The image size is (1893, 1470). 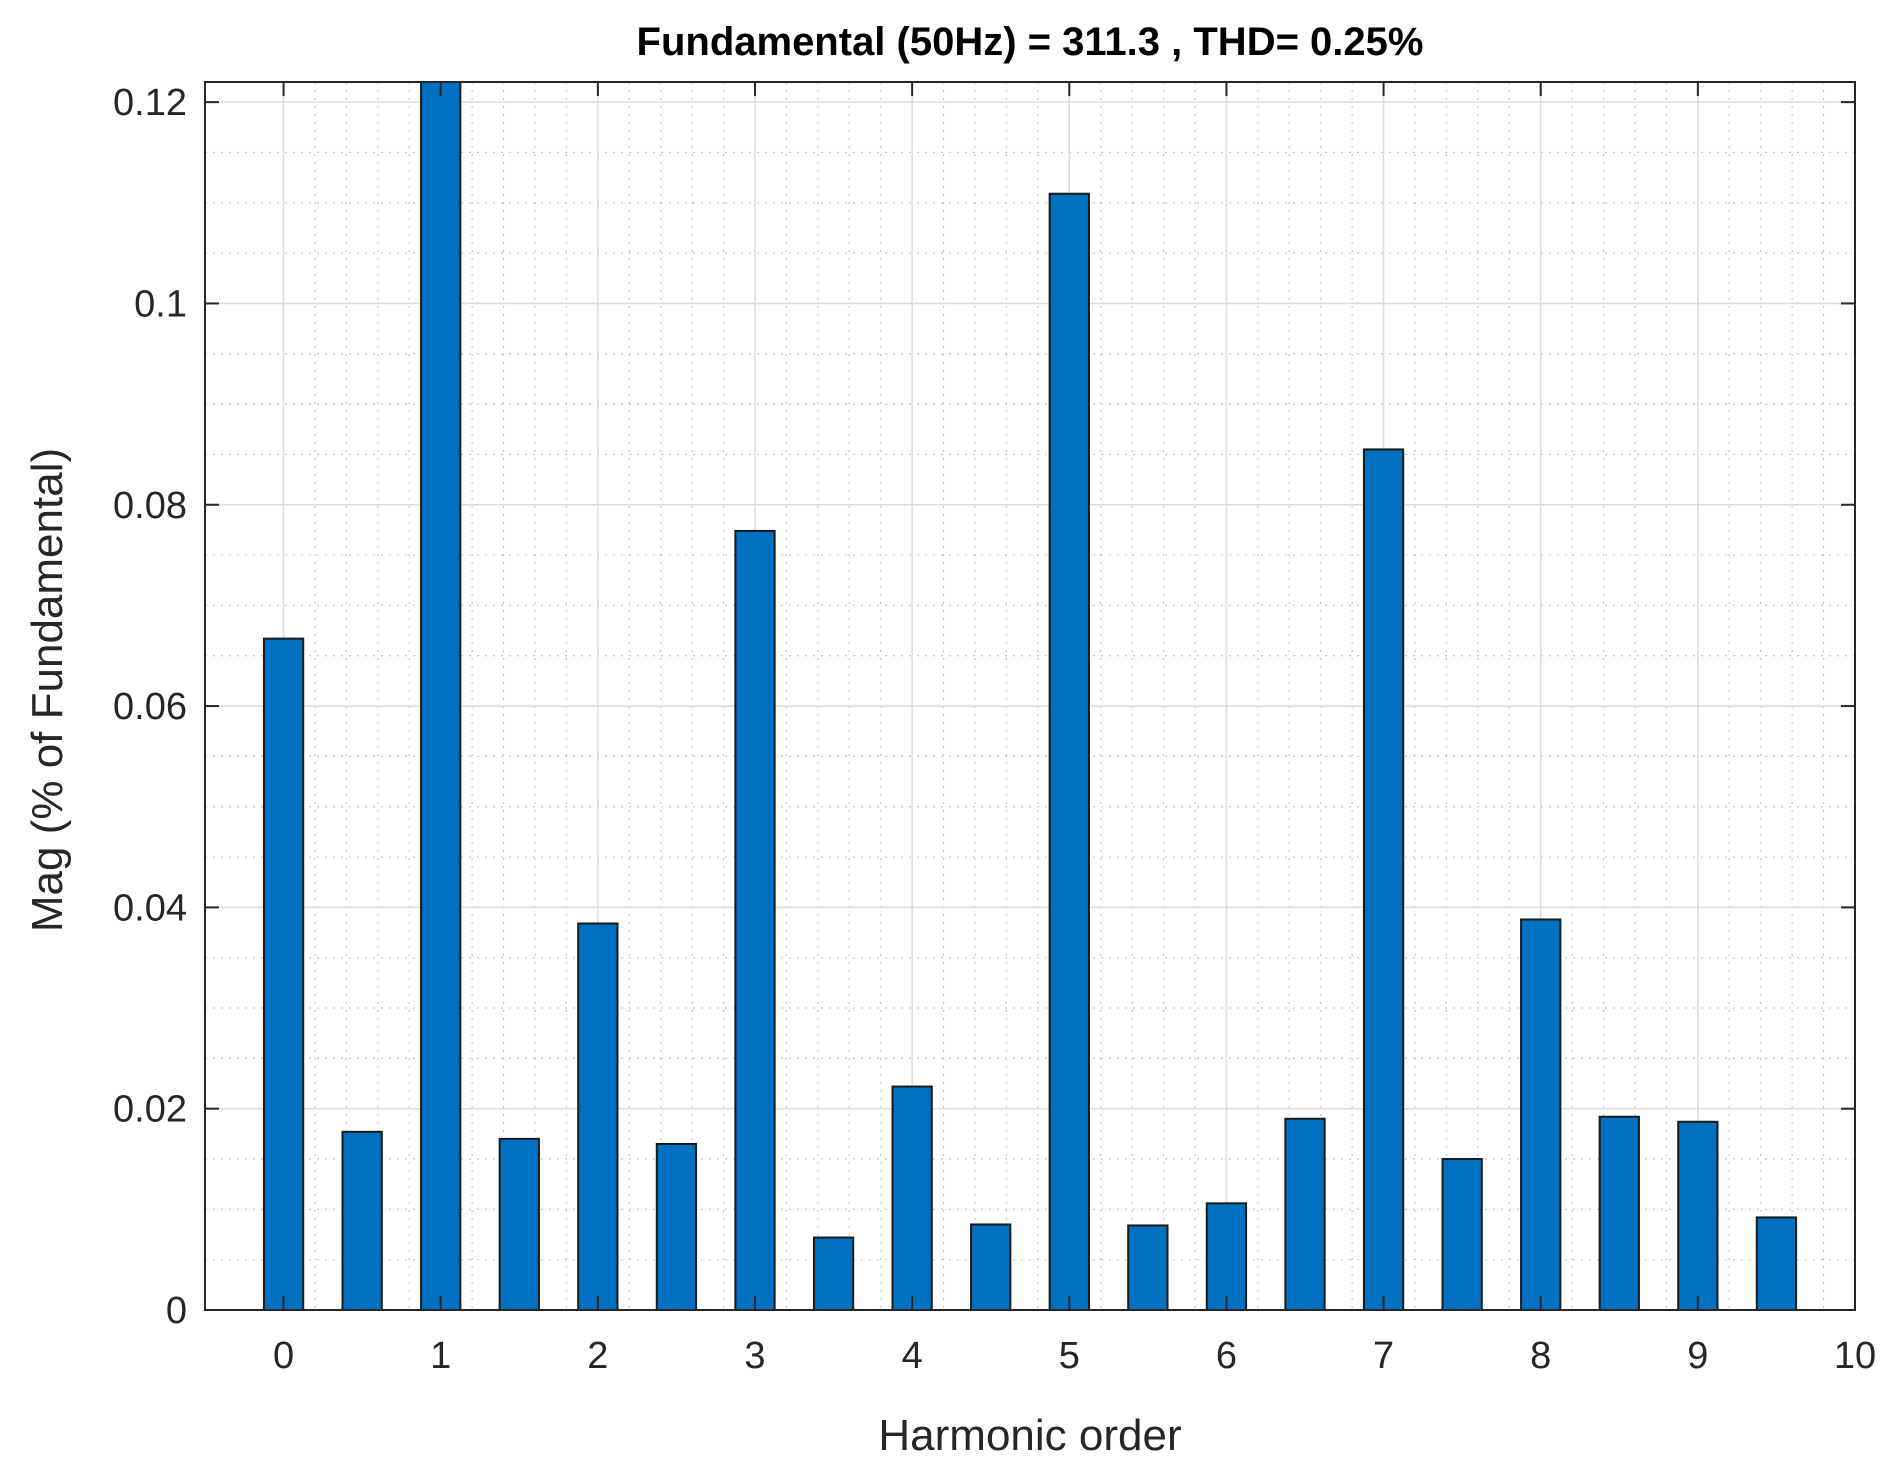 What do you see at coordinates (160, 304) in the screenshot?
I see `y-tick-label: 0.1` at bounding box center [160, 304].